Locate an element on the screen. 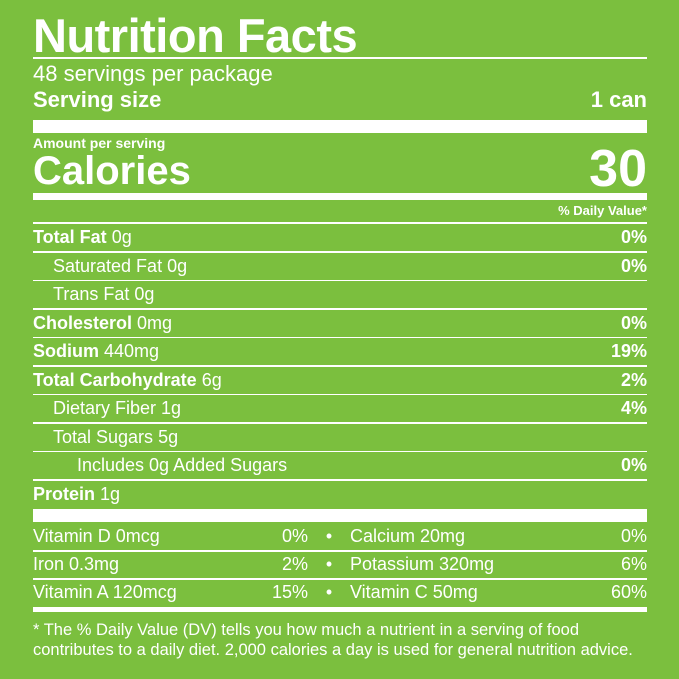  nutrient-amount: 0mg is located at coordinates (155, 322).